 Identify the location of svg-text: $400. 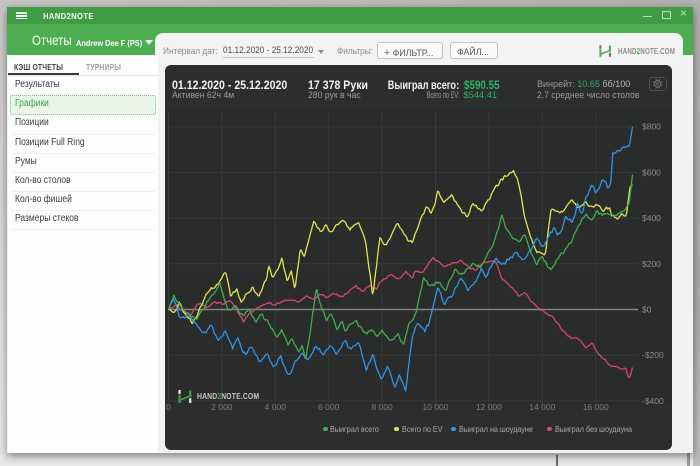
(651, 218).